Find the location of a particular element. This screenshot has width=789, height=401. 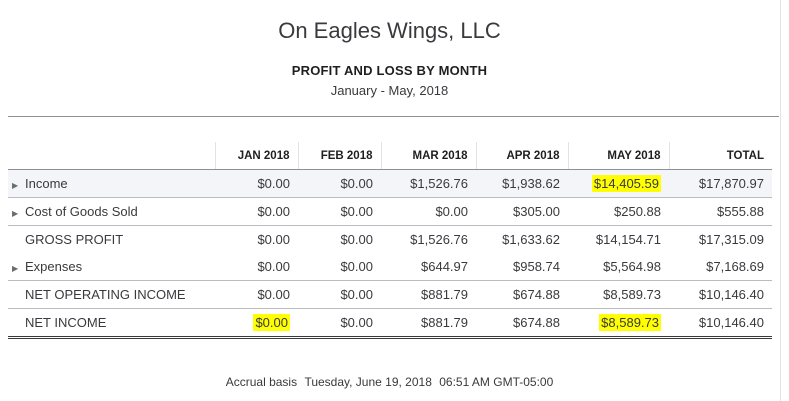

cell-ni-jan: $0.00 is located at coordinates (256, 323).